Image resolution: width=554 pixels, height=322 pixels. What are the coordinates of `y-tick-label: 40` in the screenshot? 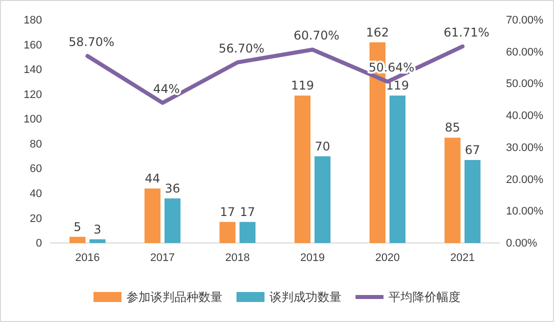 It's located at (36, 194).